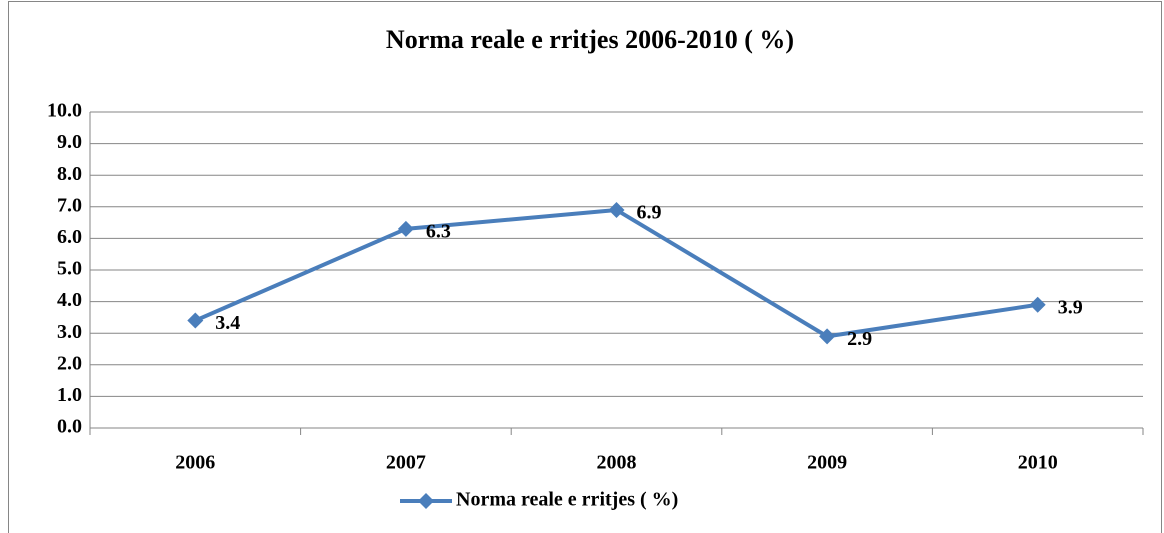 This screenshot has height=533, width=1164. I want to click on x-tick-label: 2008, so click(617, 463).